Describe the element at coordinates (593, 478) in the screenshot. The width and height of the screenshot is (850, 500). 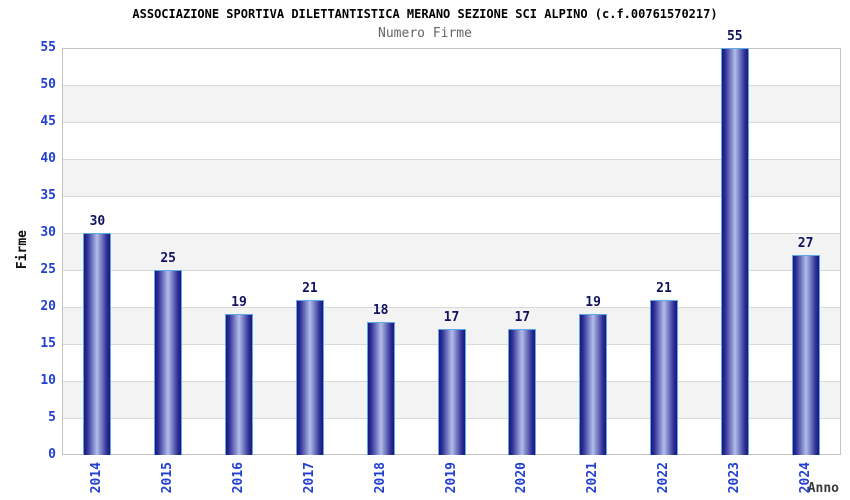
I see `x-tick-label: 2021` at that location.